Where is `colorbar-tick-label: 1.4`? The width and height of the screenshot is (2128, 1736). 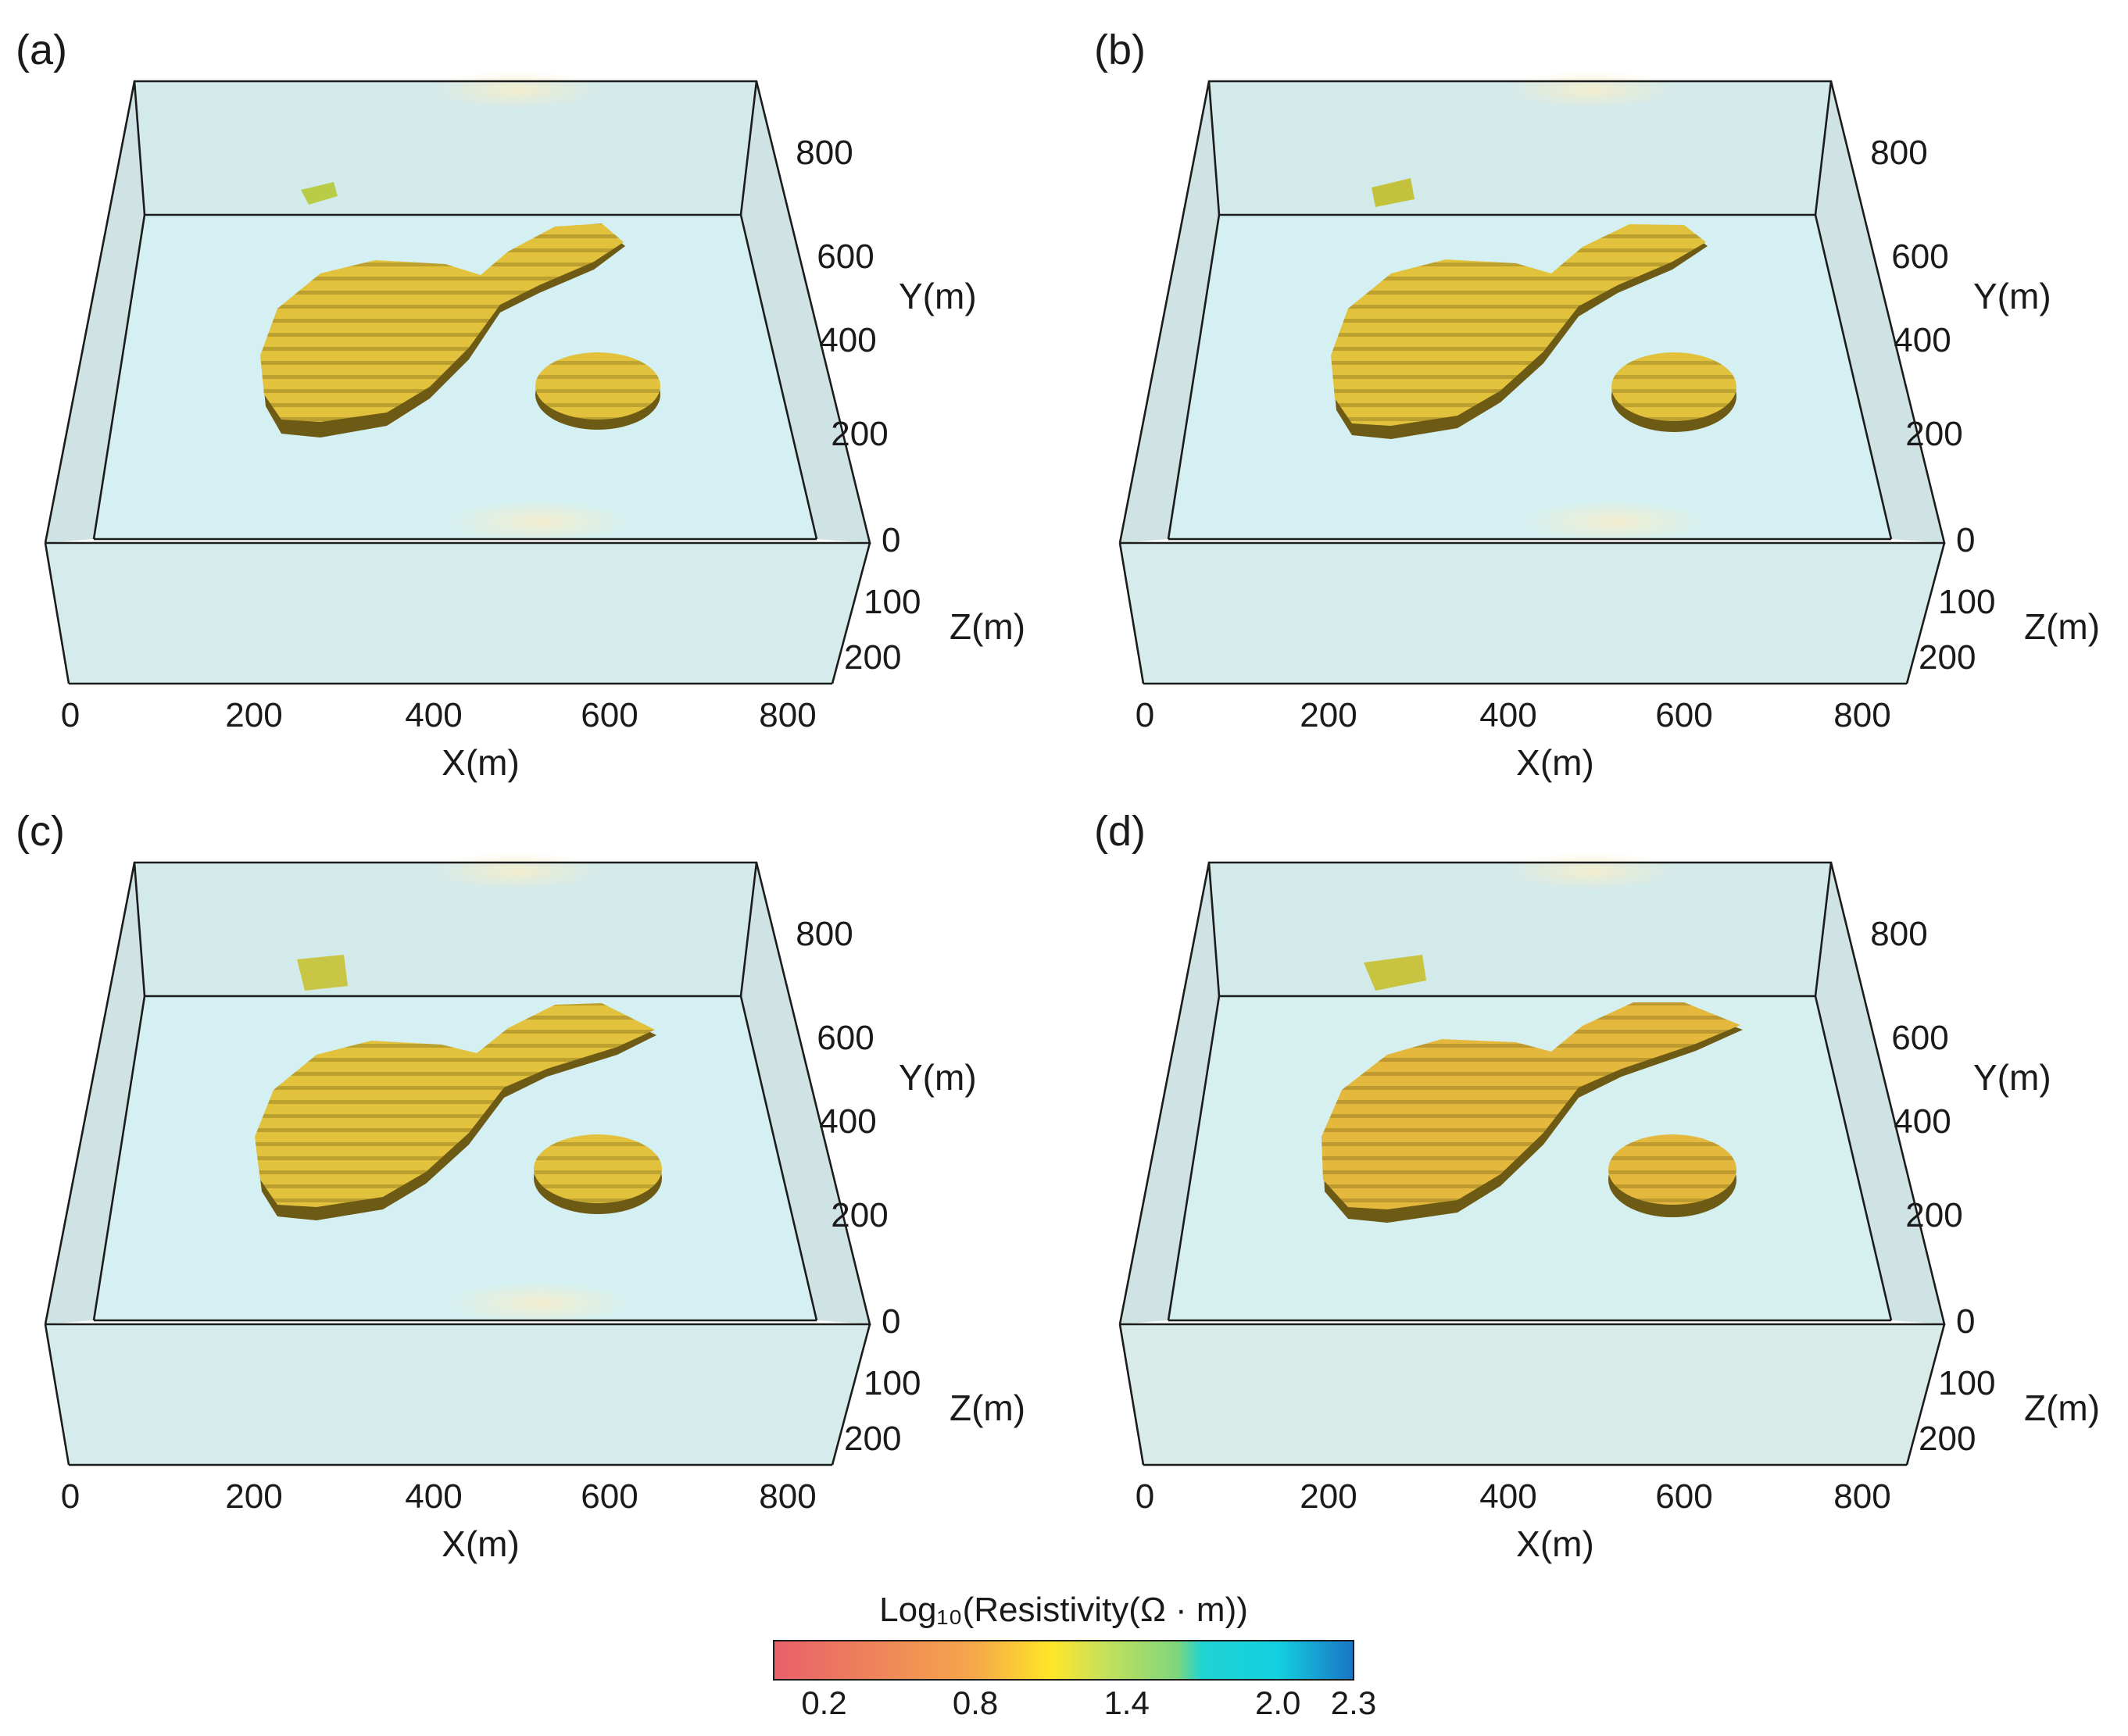 colorbar-tick-label: 1.4 is located at coordinates (1126, 1702).